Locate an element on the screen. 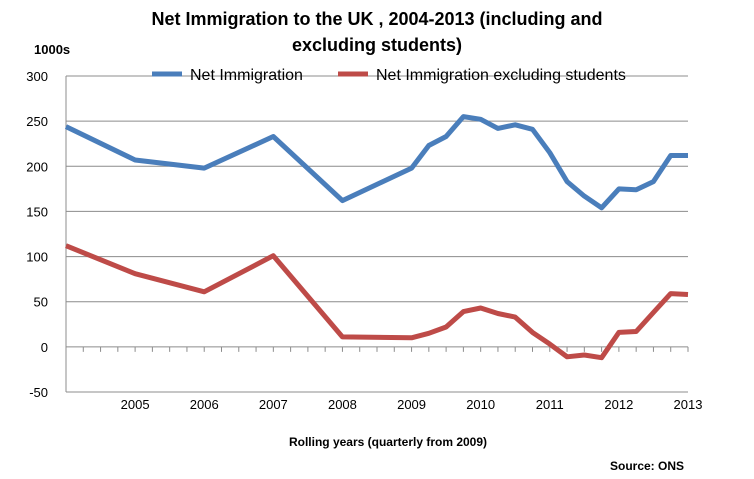 The width and height of the screenshot is (754, 479). y-tick-label: 200 is located at coordinates (37, 166).